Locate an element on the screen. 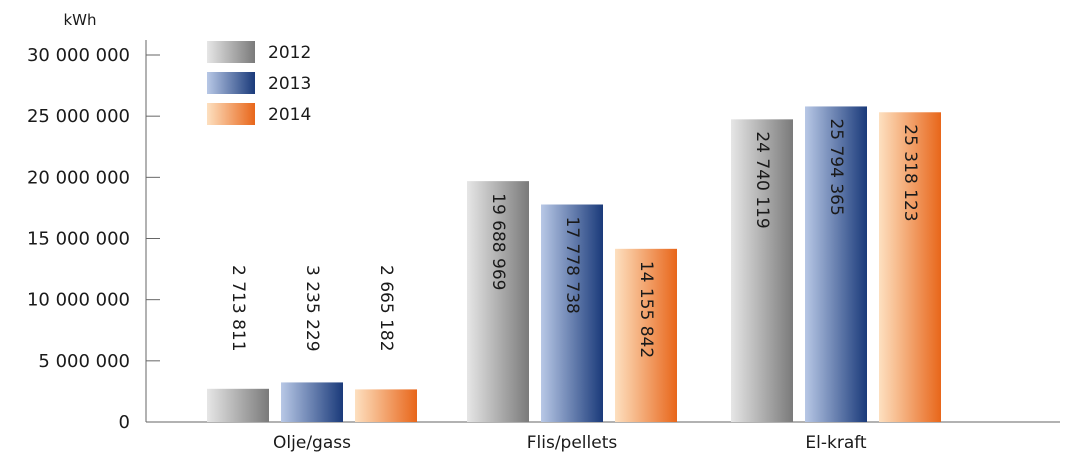 Image resolution: width=1076 pixels, height=459 pixels. bar-el-kraft-2014 is located at coordinates (910, 267).